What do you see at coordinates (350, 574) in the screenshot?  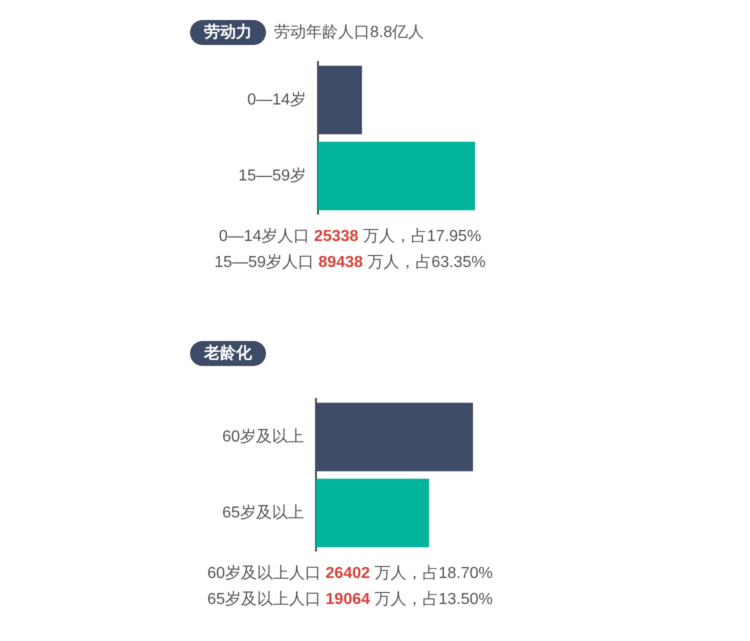 I see `text: 60岁及以上人口 26402 万人，占18.70%` at bounding box center [350, 574].